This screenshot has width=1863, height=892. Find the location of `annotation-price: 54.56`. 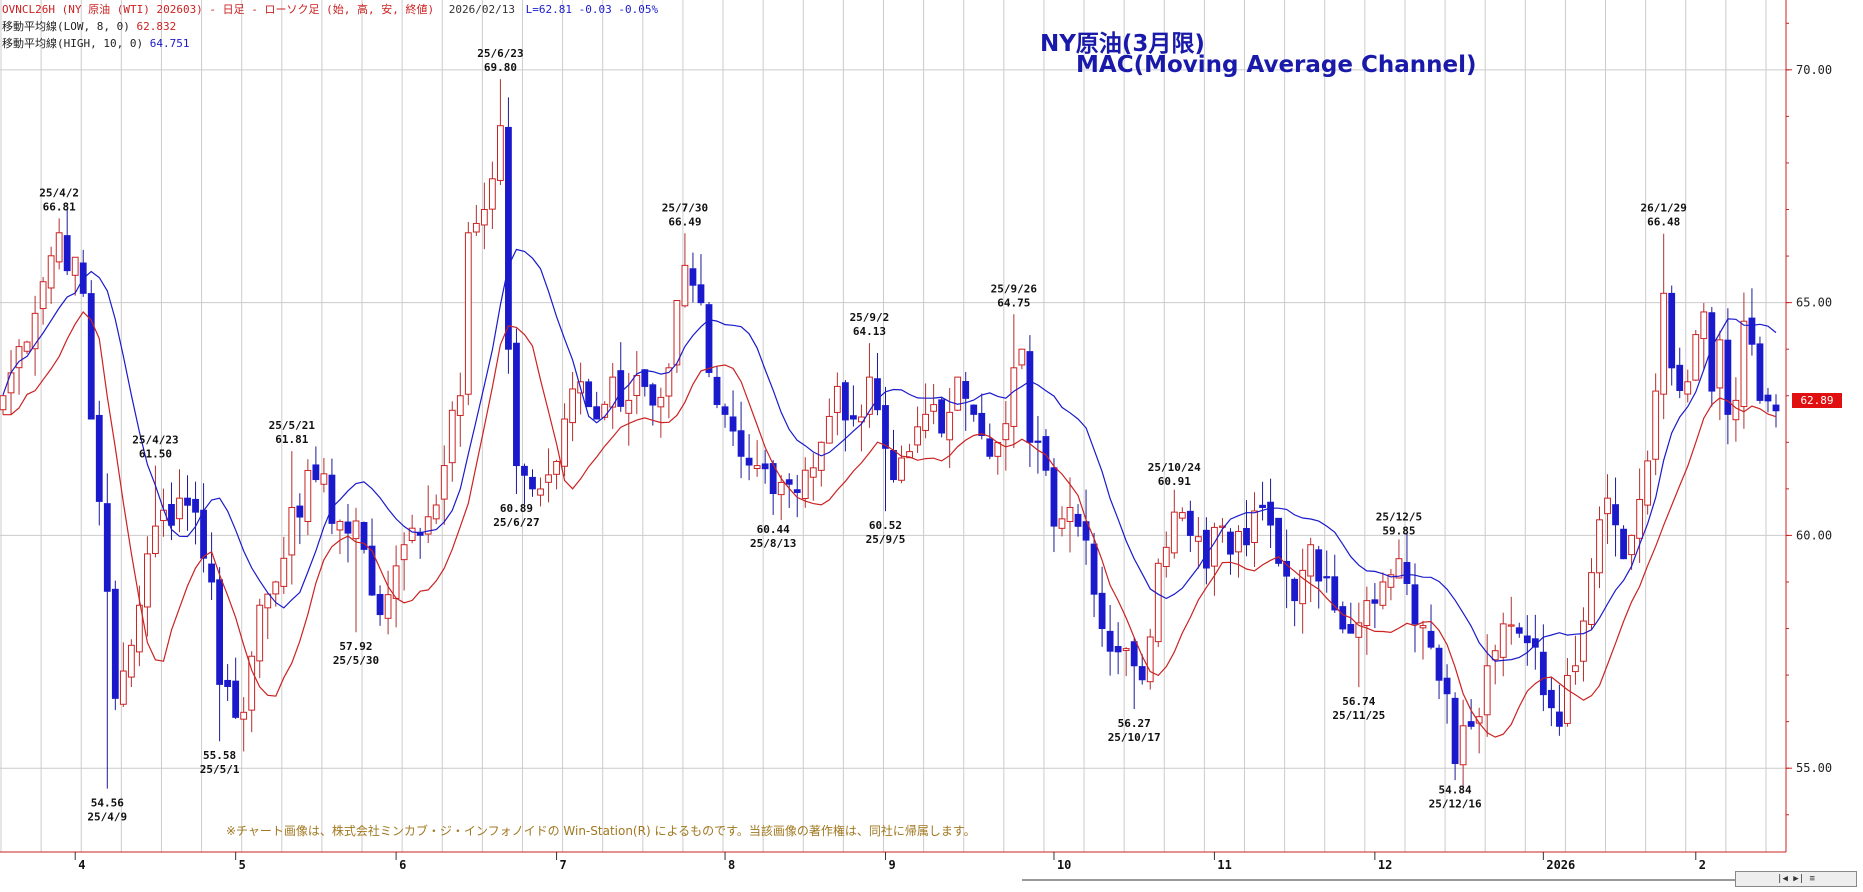

annotation-price: 54.56 is located at coordinates (107, 803).